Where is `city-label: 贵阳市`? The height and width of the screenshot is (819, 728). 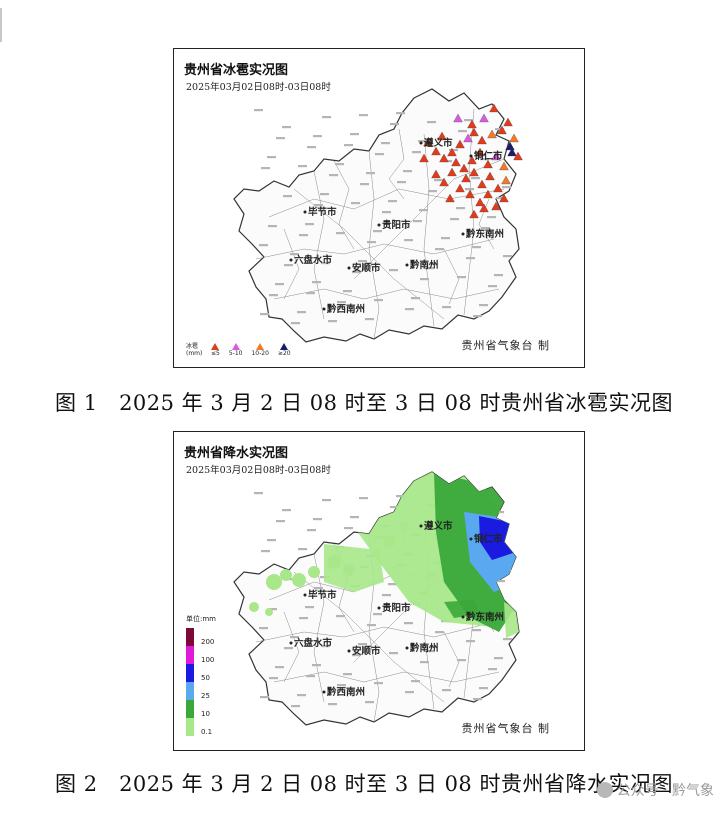 city-label: 贵阳市 is located at coordinates (396, 225).